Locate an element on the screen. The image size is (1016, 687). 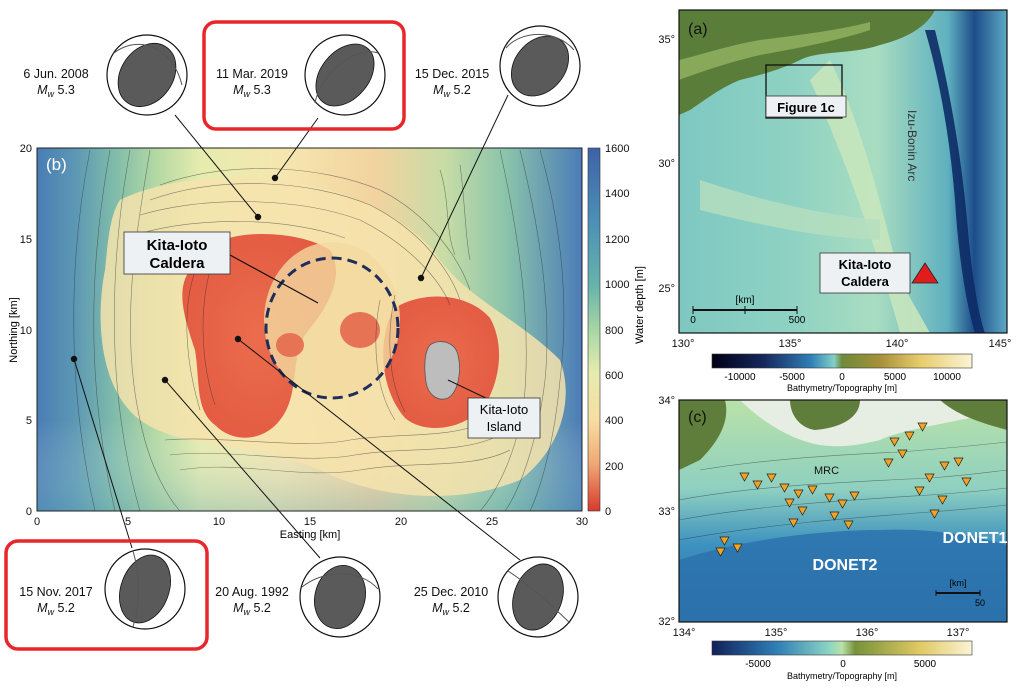
scale-unit-a: [km] is located at coordinates (745, 300).